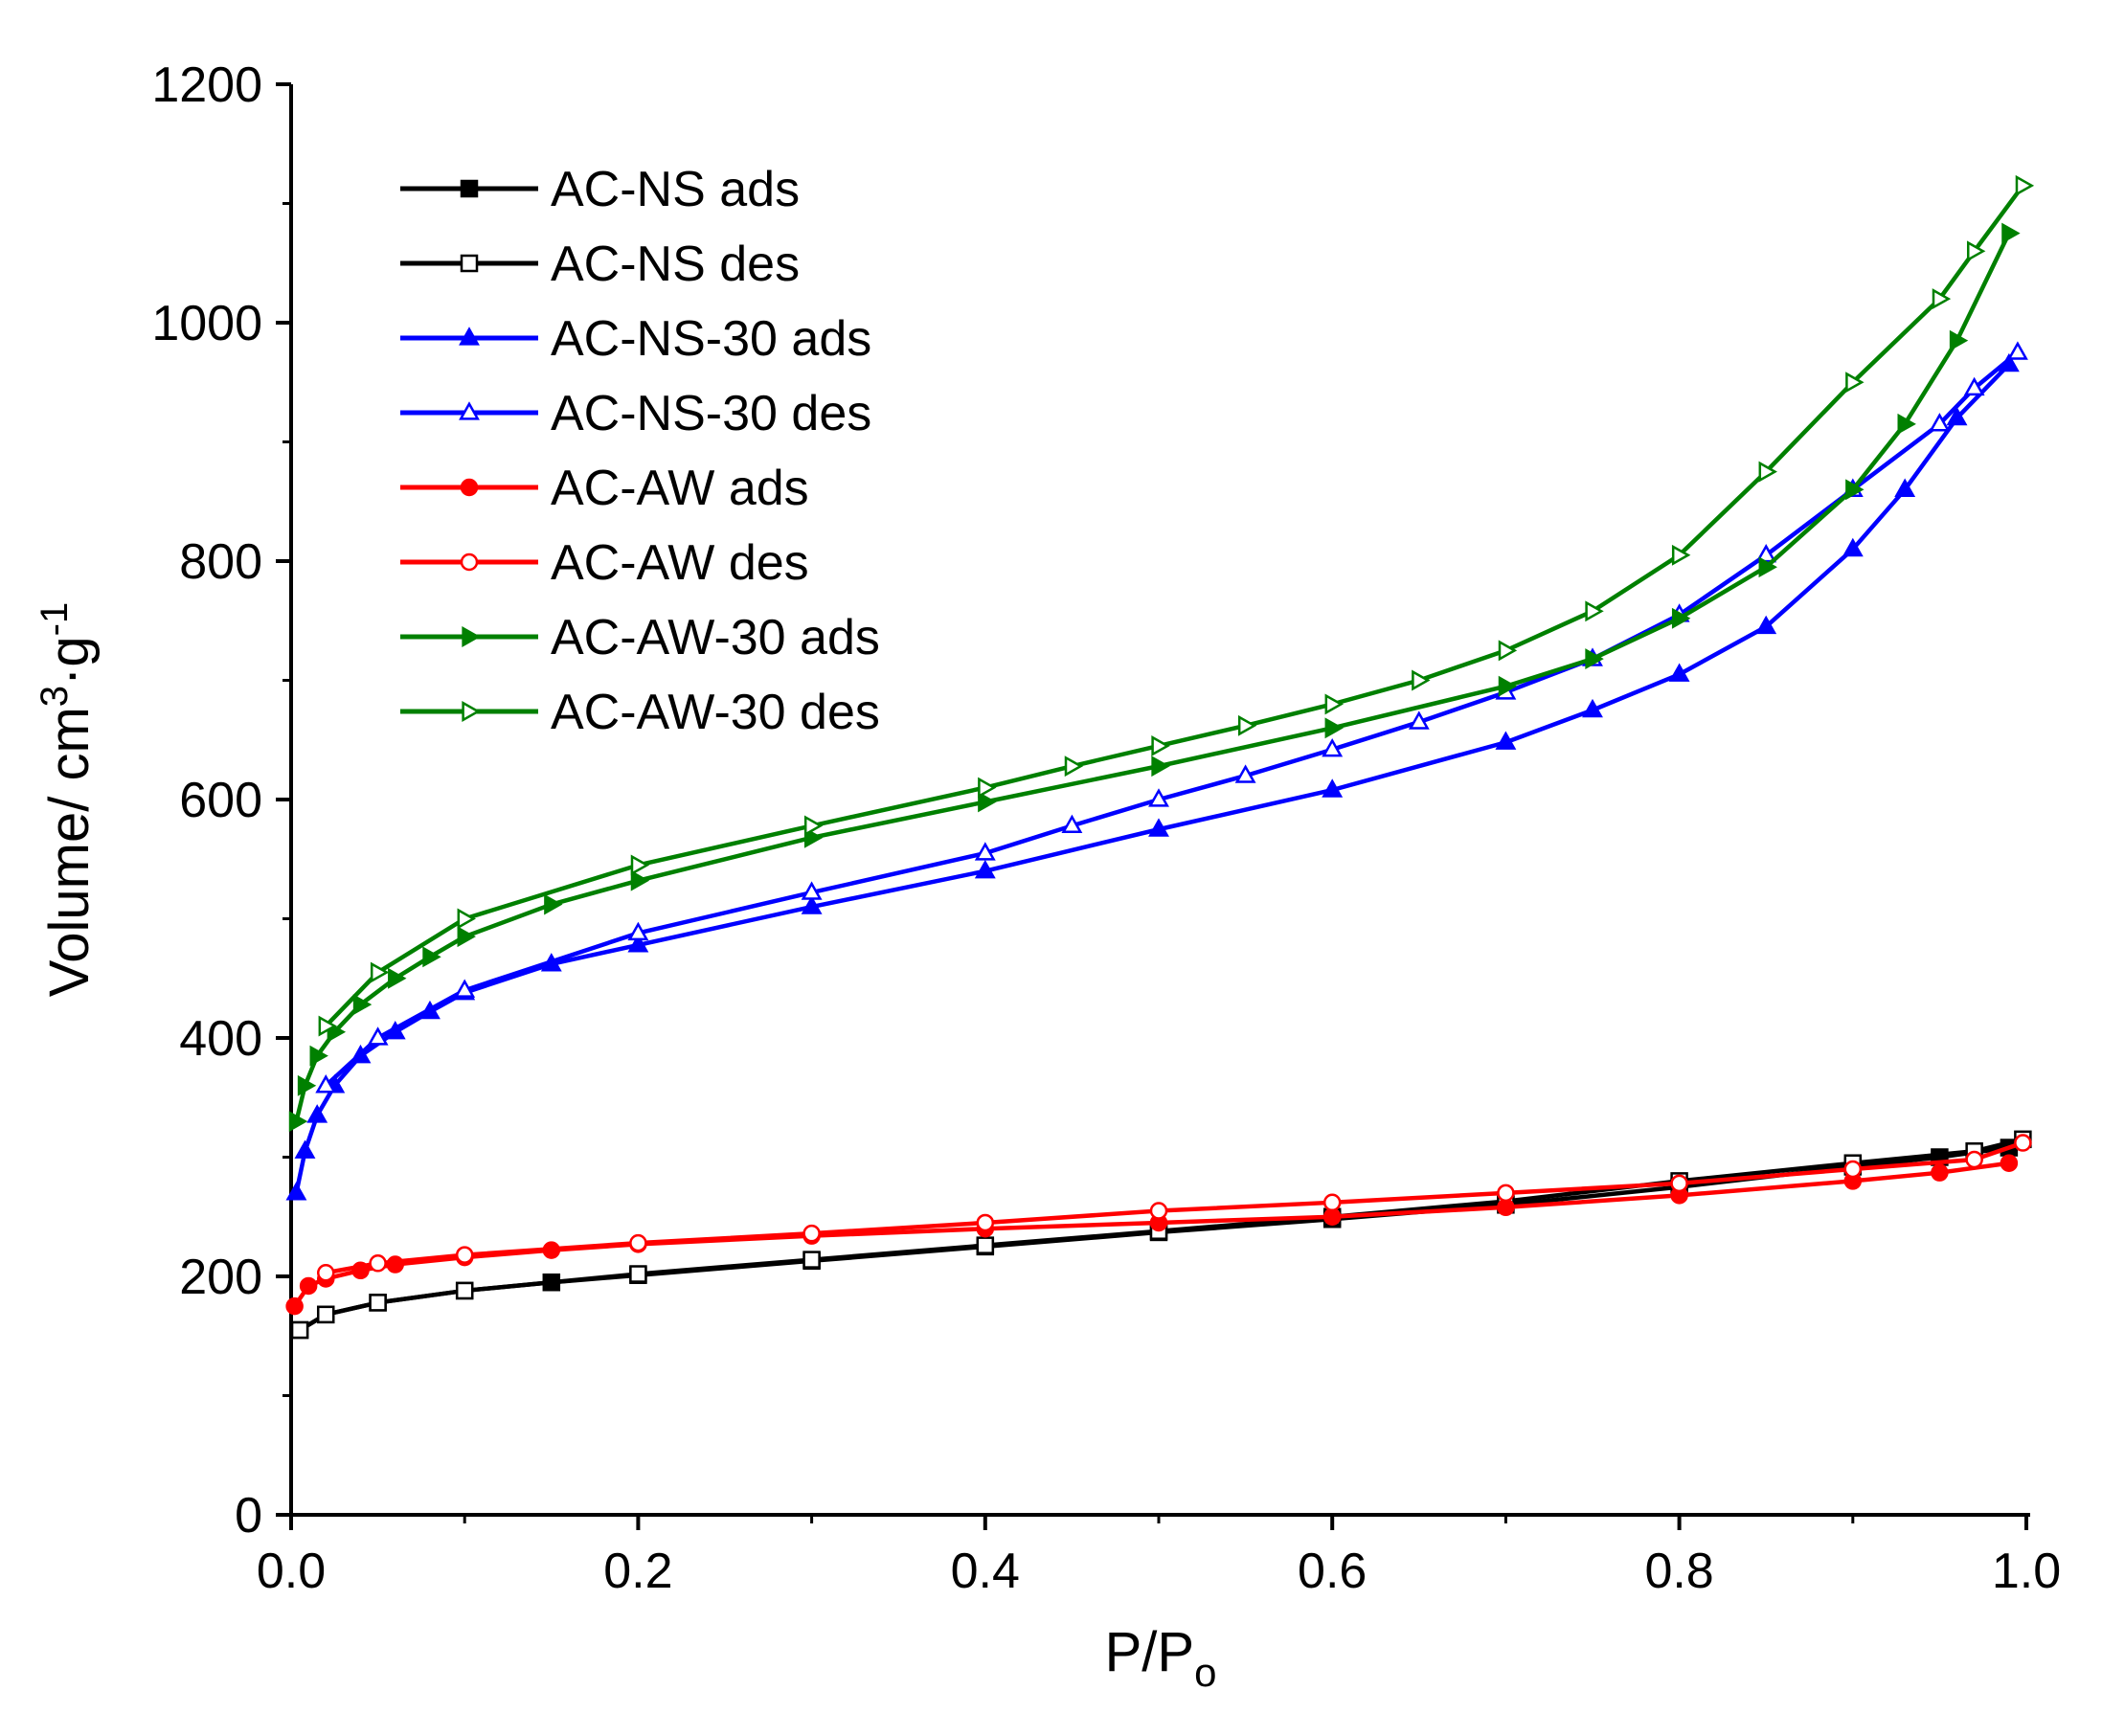  What do you see at coordinates (55, 619) in the screenshot?
I see `y-axis-label-sup2: -1` at bounding box center [55, 619].